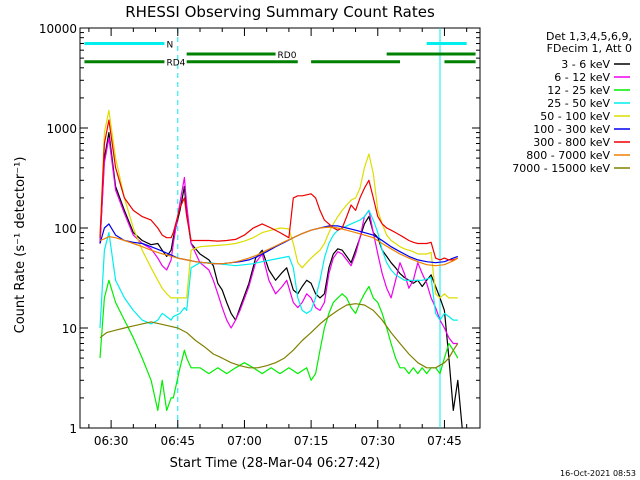 This screenshot has width=640, height=480. Describe the element at coordinates (175, 64) in the screenshot. I see `state-bar-label-2: RD4` at that location.